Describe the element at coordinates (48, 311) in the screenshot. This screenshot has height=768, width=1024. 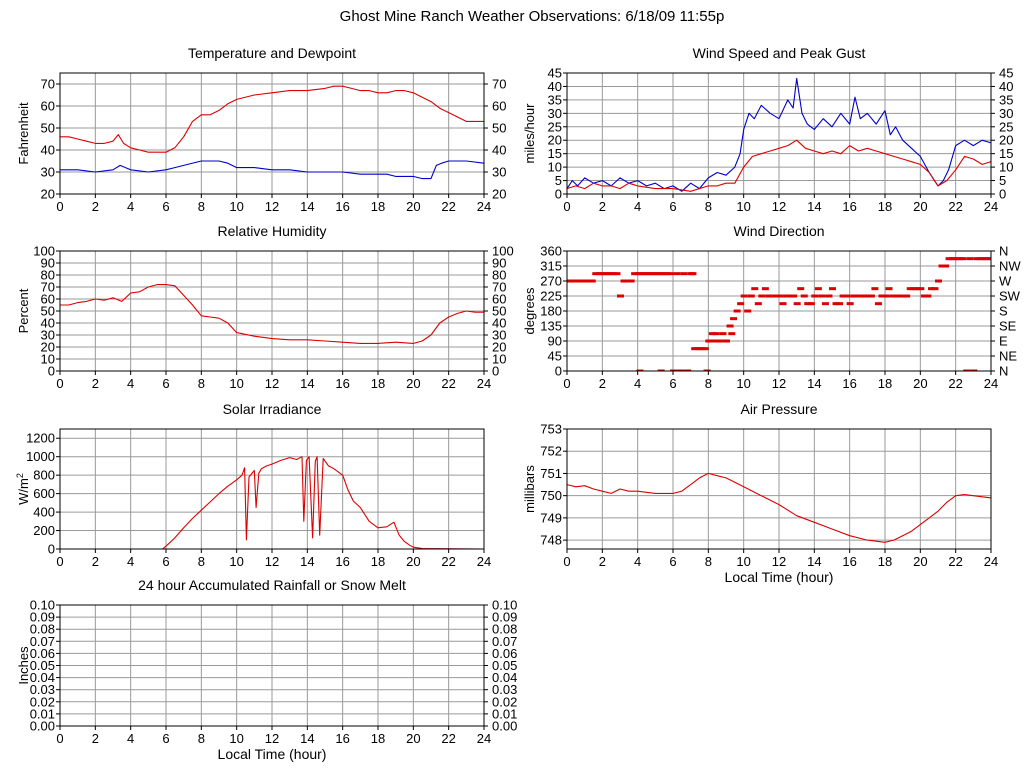
I see `humidity-ytick-label: 50` at that location.